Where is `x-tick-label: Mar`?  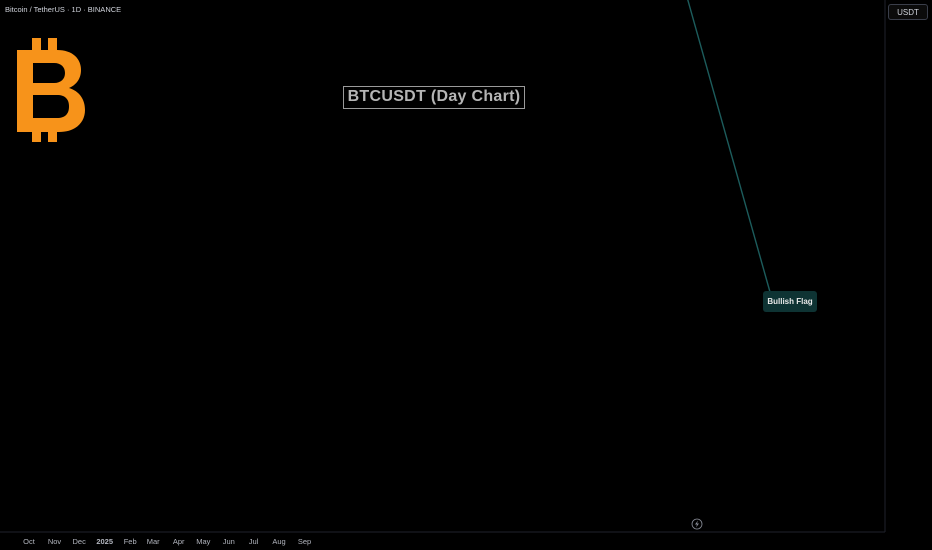 x-tick-label: Mar is located at coordinates (153, 541).